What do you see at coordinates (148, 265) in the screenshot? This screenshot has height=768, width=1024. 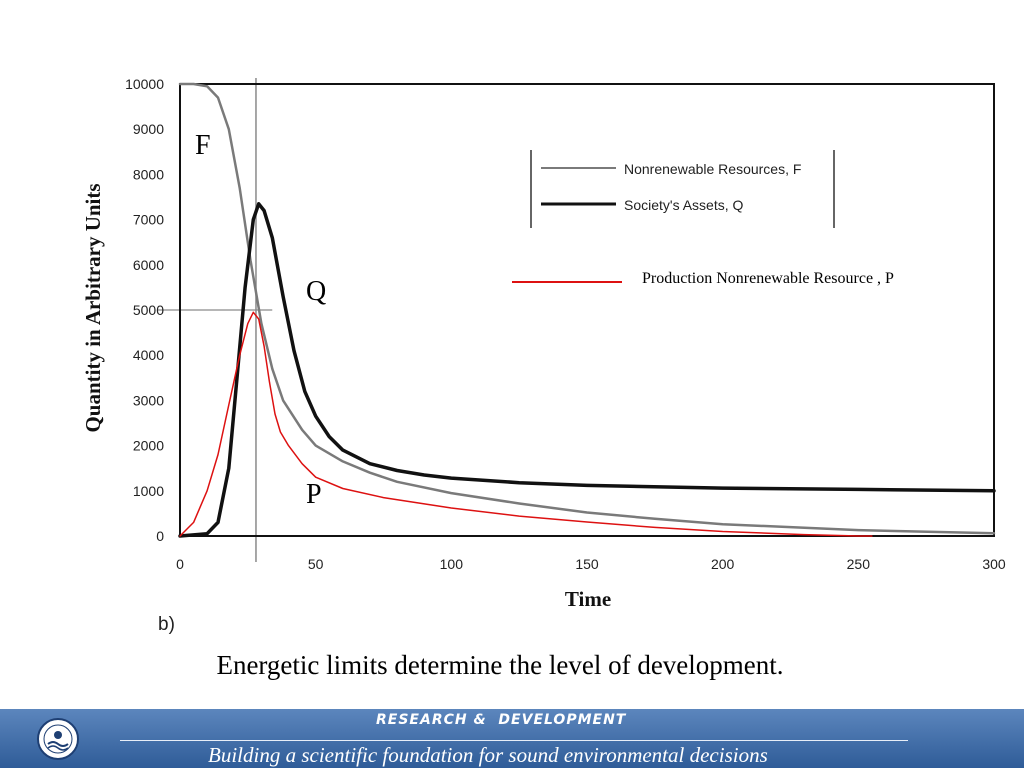 I see `y-tick-label-6: 6000` at bounding box center [148, 265].